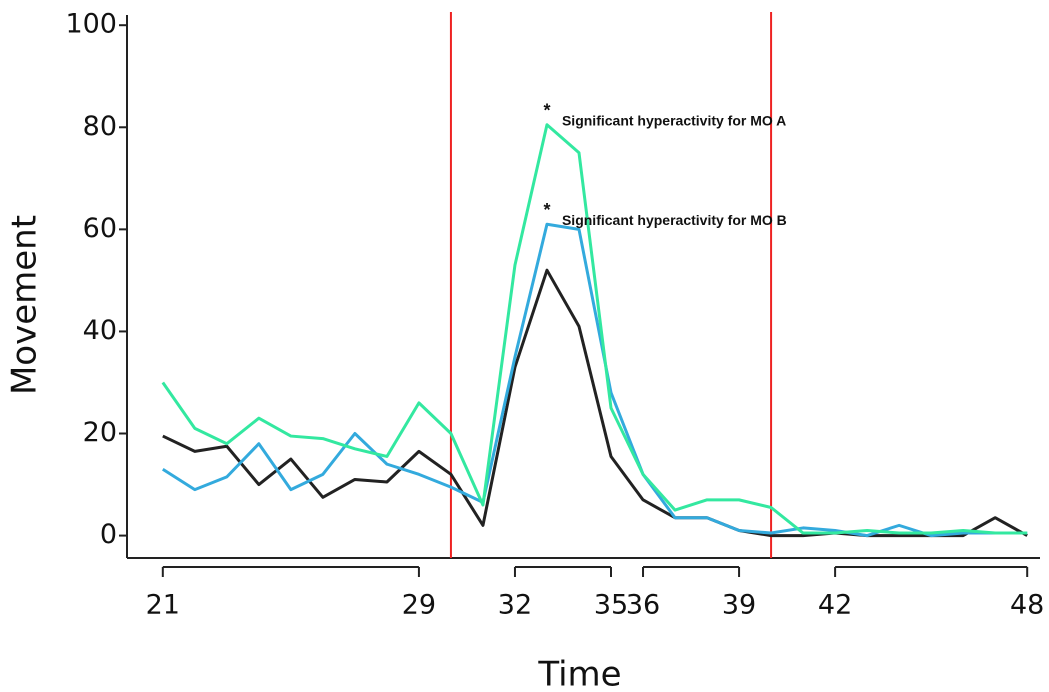 The width and height of the screenshot is (1049, 692). I want to click on x-tick-label: 32, so click(515, 605).